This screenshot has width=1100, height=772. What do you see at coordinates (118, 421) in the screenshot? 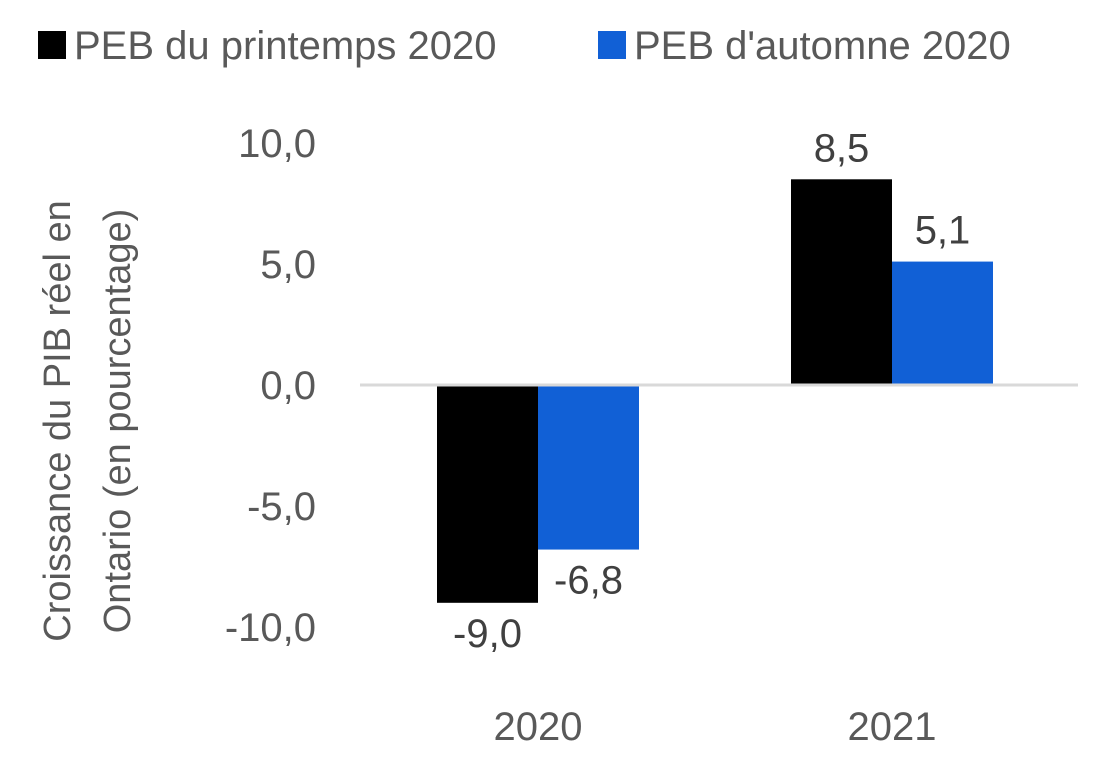
I see `y-axis-title-line-2: Ontario (en pourcentage)` at bounding box center [118, 421].